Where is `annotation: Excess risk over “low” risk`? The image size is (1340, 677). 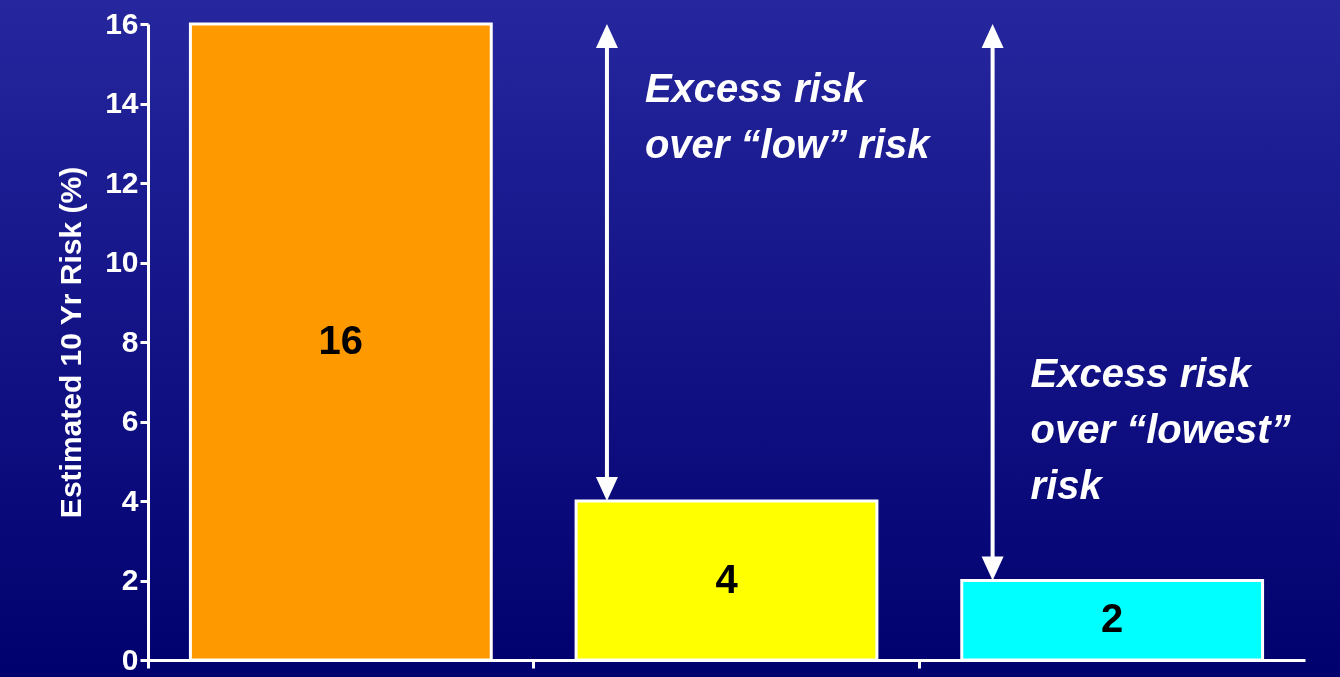 annotation: Excess risk over “low” risk is located at coordinates (788, 116).